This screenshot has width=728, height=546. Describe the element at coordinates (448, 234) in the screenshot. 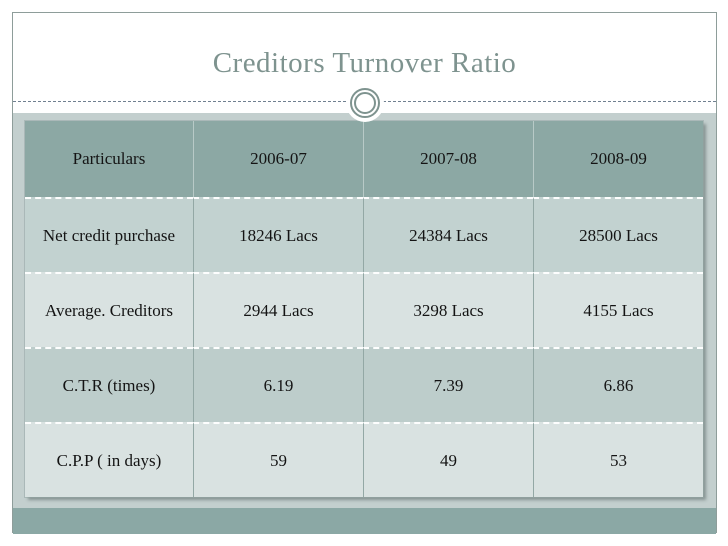

I see `value-cell: 24384 Lacs` at that location.